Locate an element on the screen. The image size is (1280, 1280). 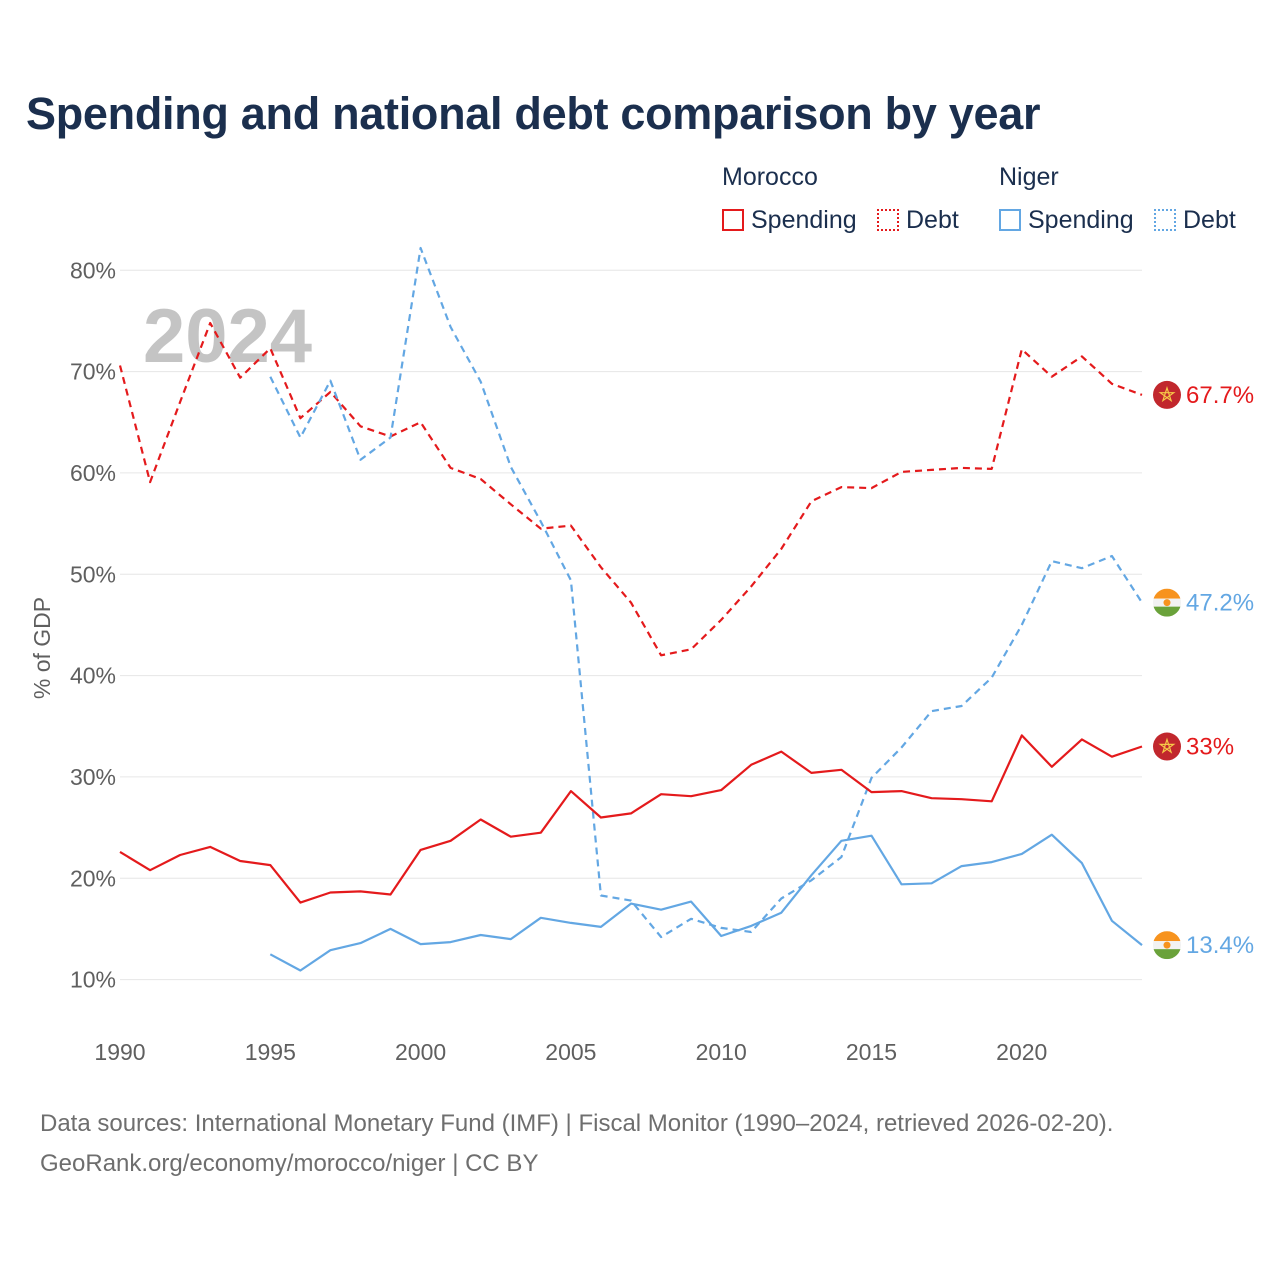
y-tick-label: 70% is located at coordinates (93, 372).